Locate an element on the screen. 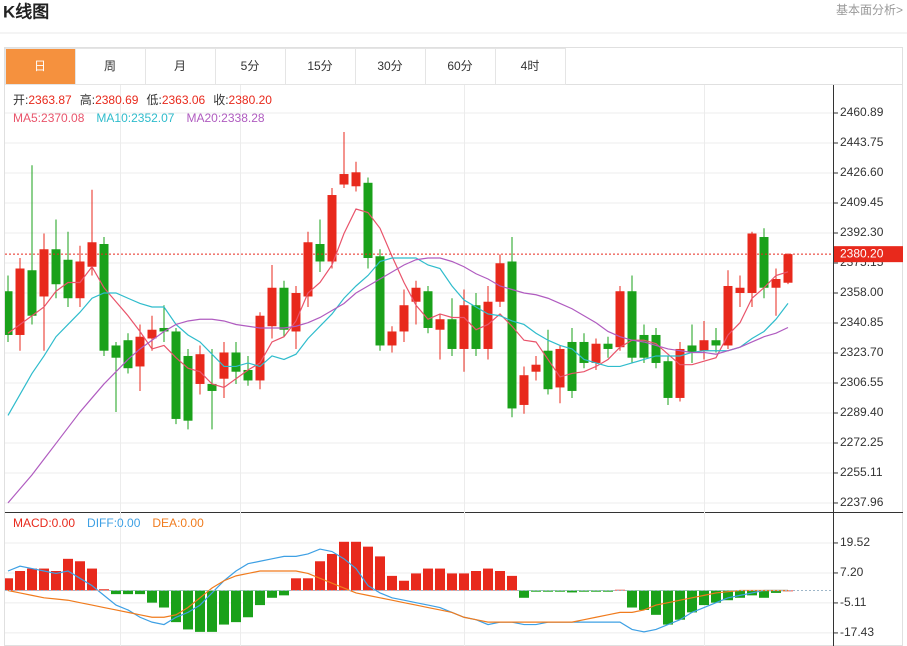  tab: 4时 is located at coordinates (530, 66).